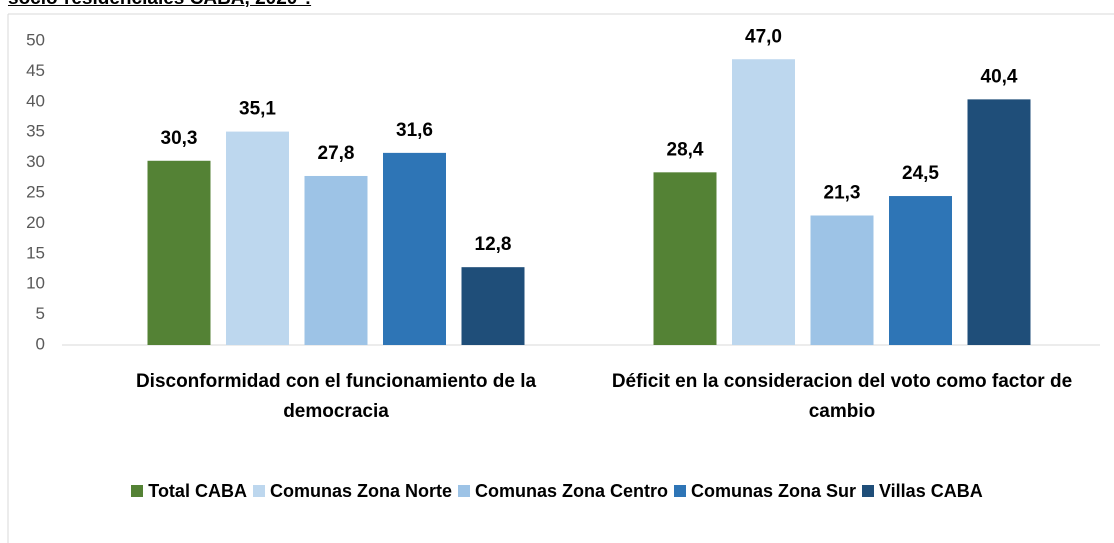  I want to click on legend-label: Comunas Zona Norte, so click(360, 491).